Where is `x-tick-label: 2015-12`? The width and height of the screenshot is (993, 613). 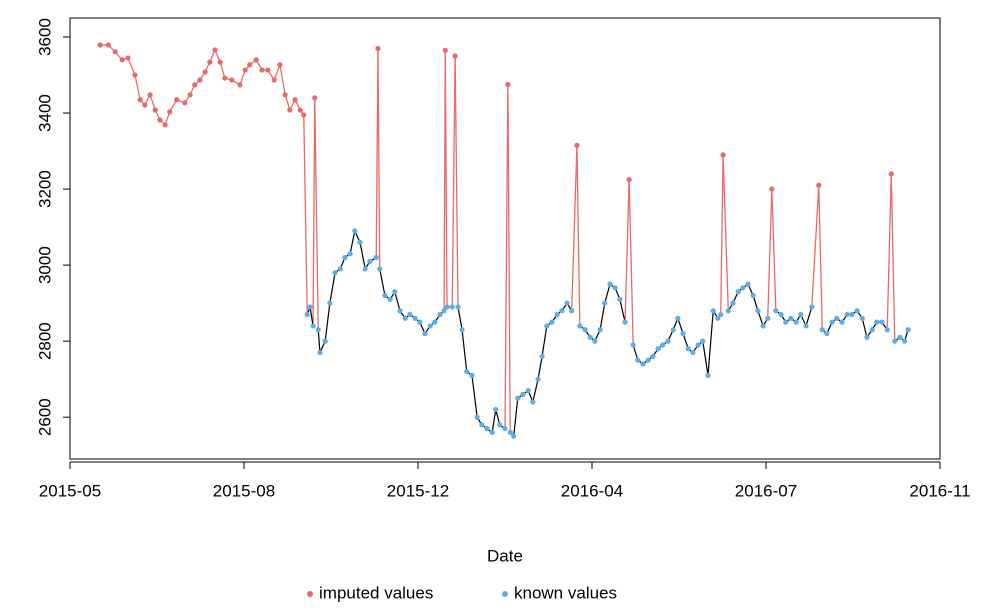 x-tick-label: 2015-12 is located at coordinates (418, 490).